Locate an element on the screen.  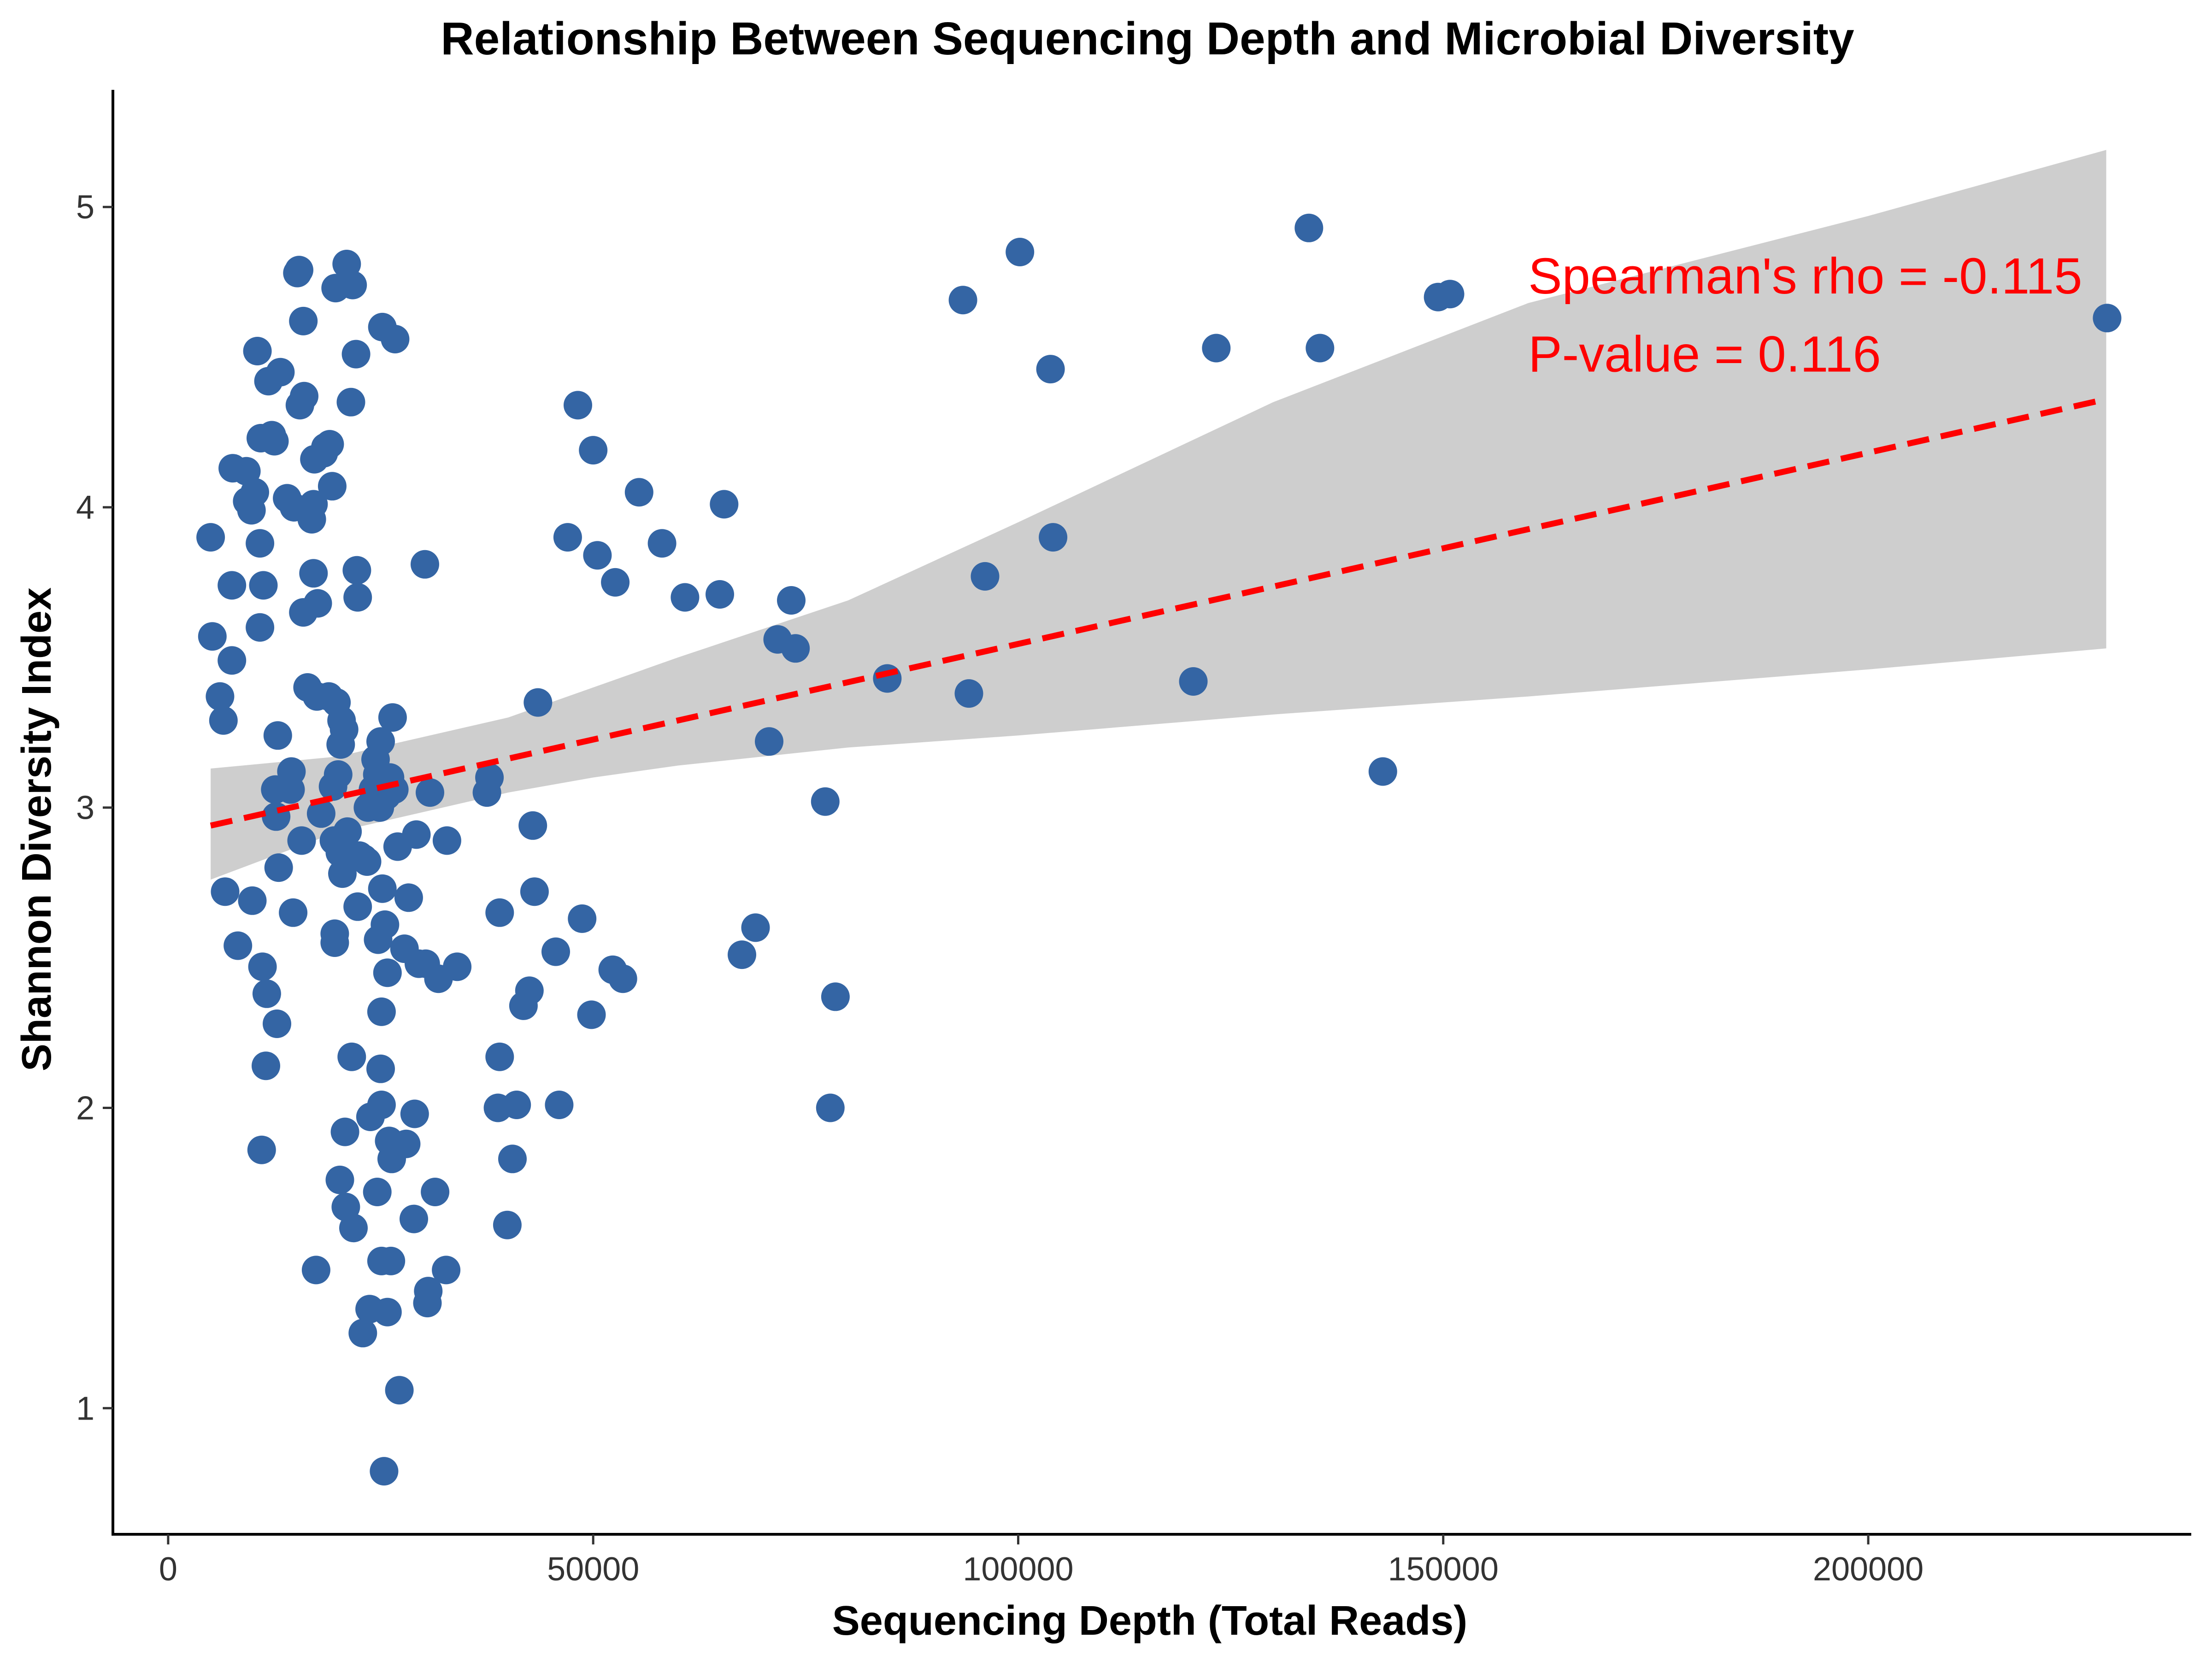
annotation-layer: Spearman's rho = -0.115 P-value = 0.116 is located at coordinates (1805, 315).